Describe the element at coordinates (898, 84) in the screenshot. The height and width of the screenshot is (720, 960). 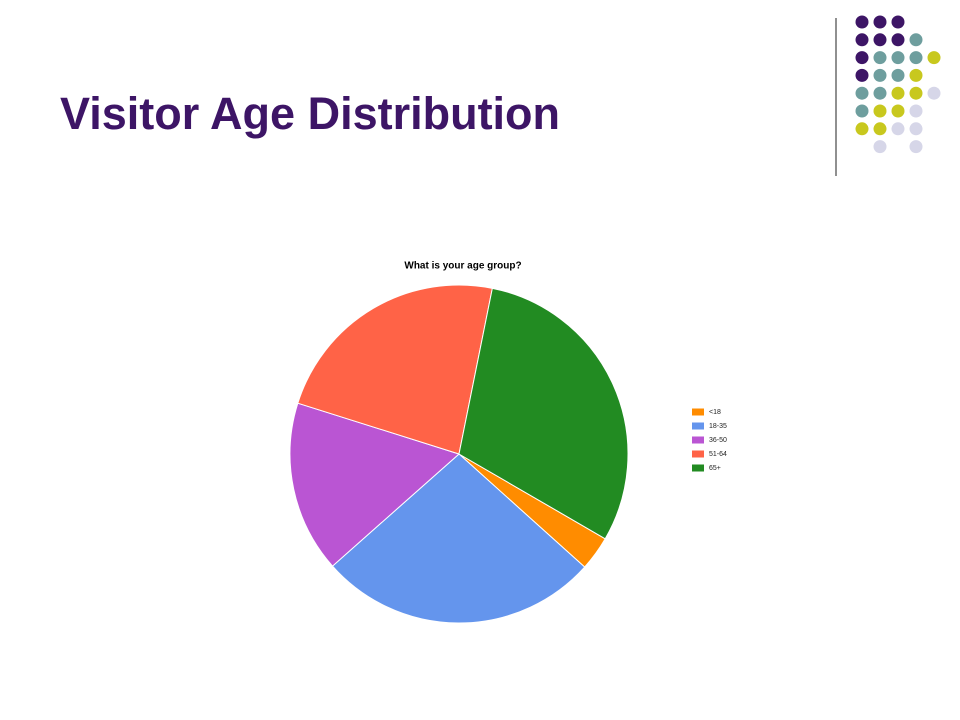
I see `decoration` at that location.